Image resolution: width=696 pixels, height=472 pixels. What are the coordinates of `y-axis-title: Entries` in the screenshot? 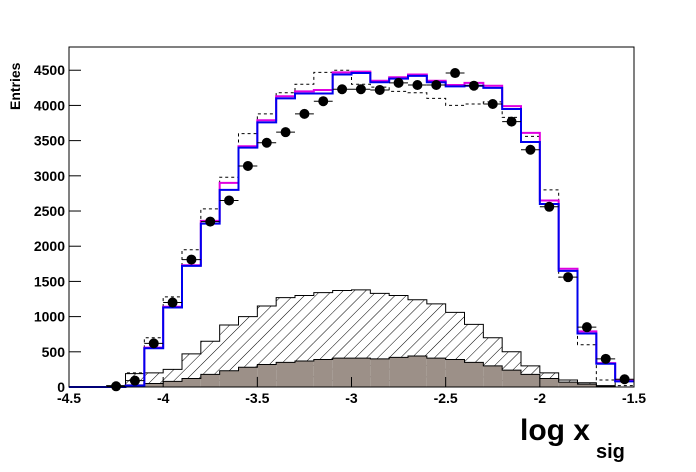 It's located at (15, 86).